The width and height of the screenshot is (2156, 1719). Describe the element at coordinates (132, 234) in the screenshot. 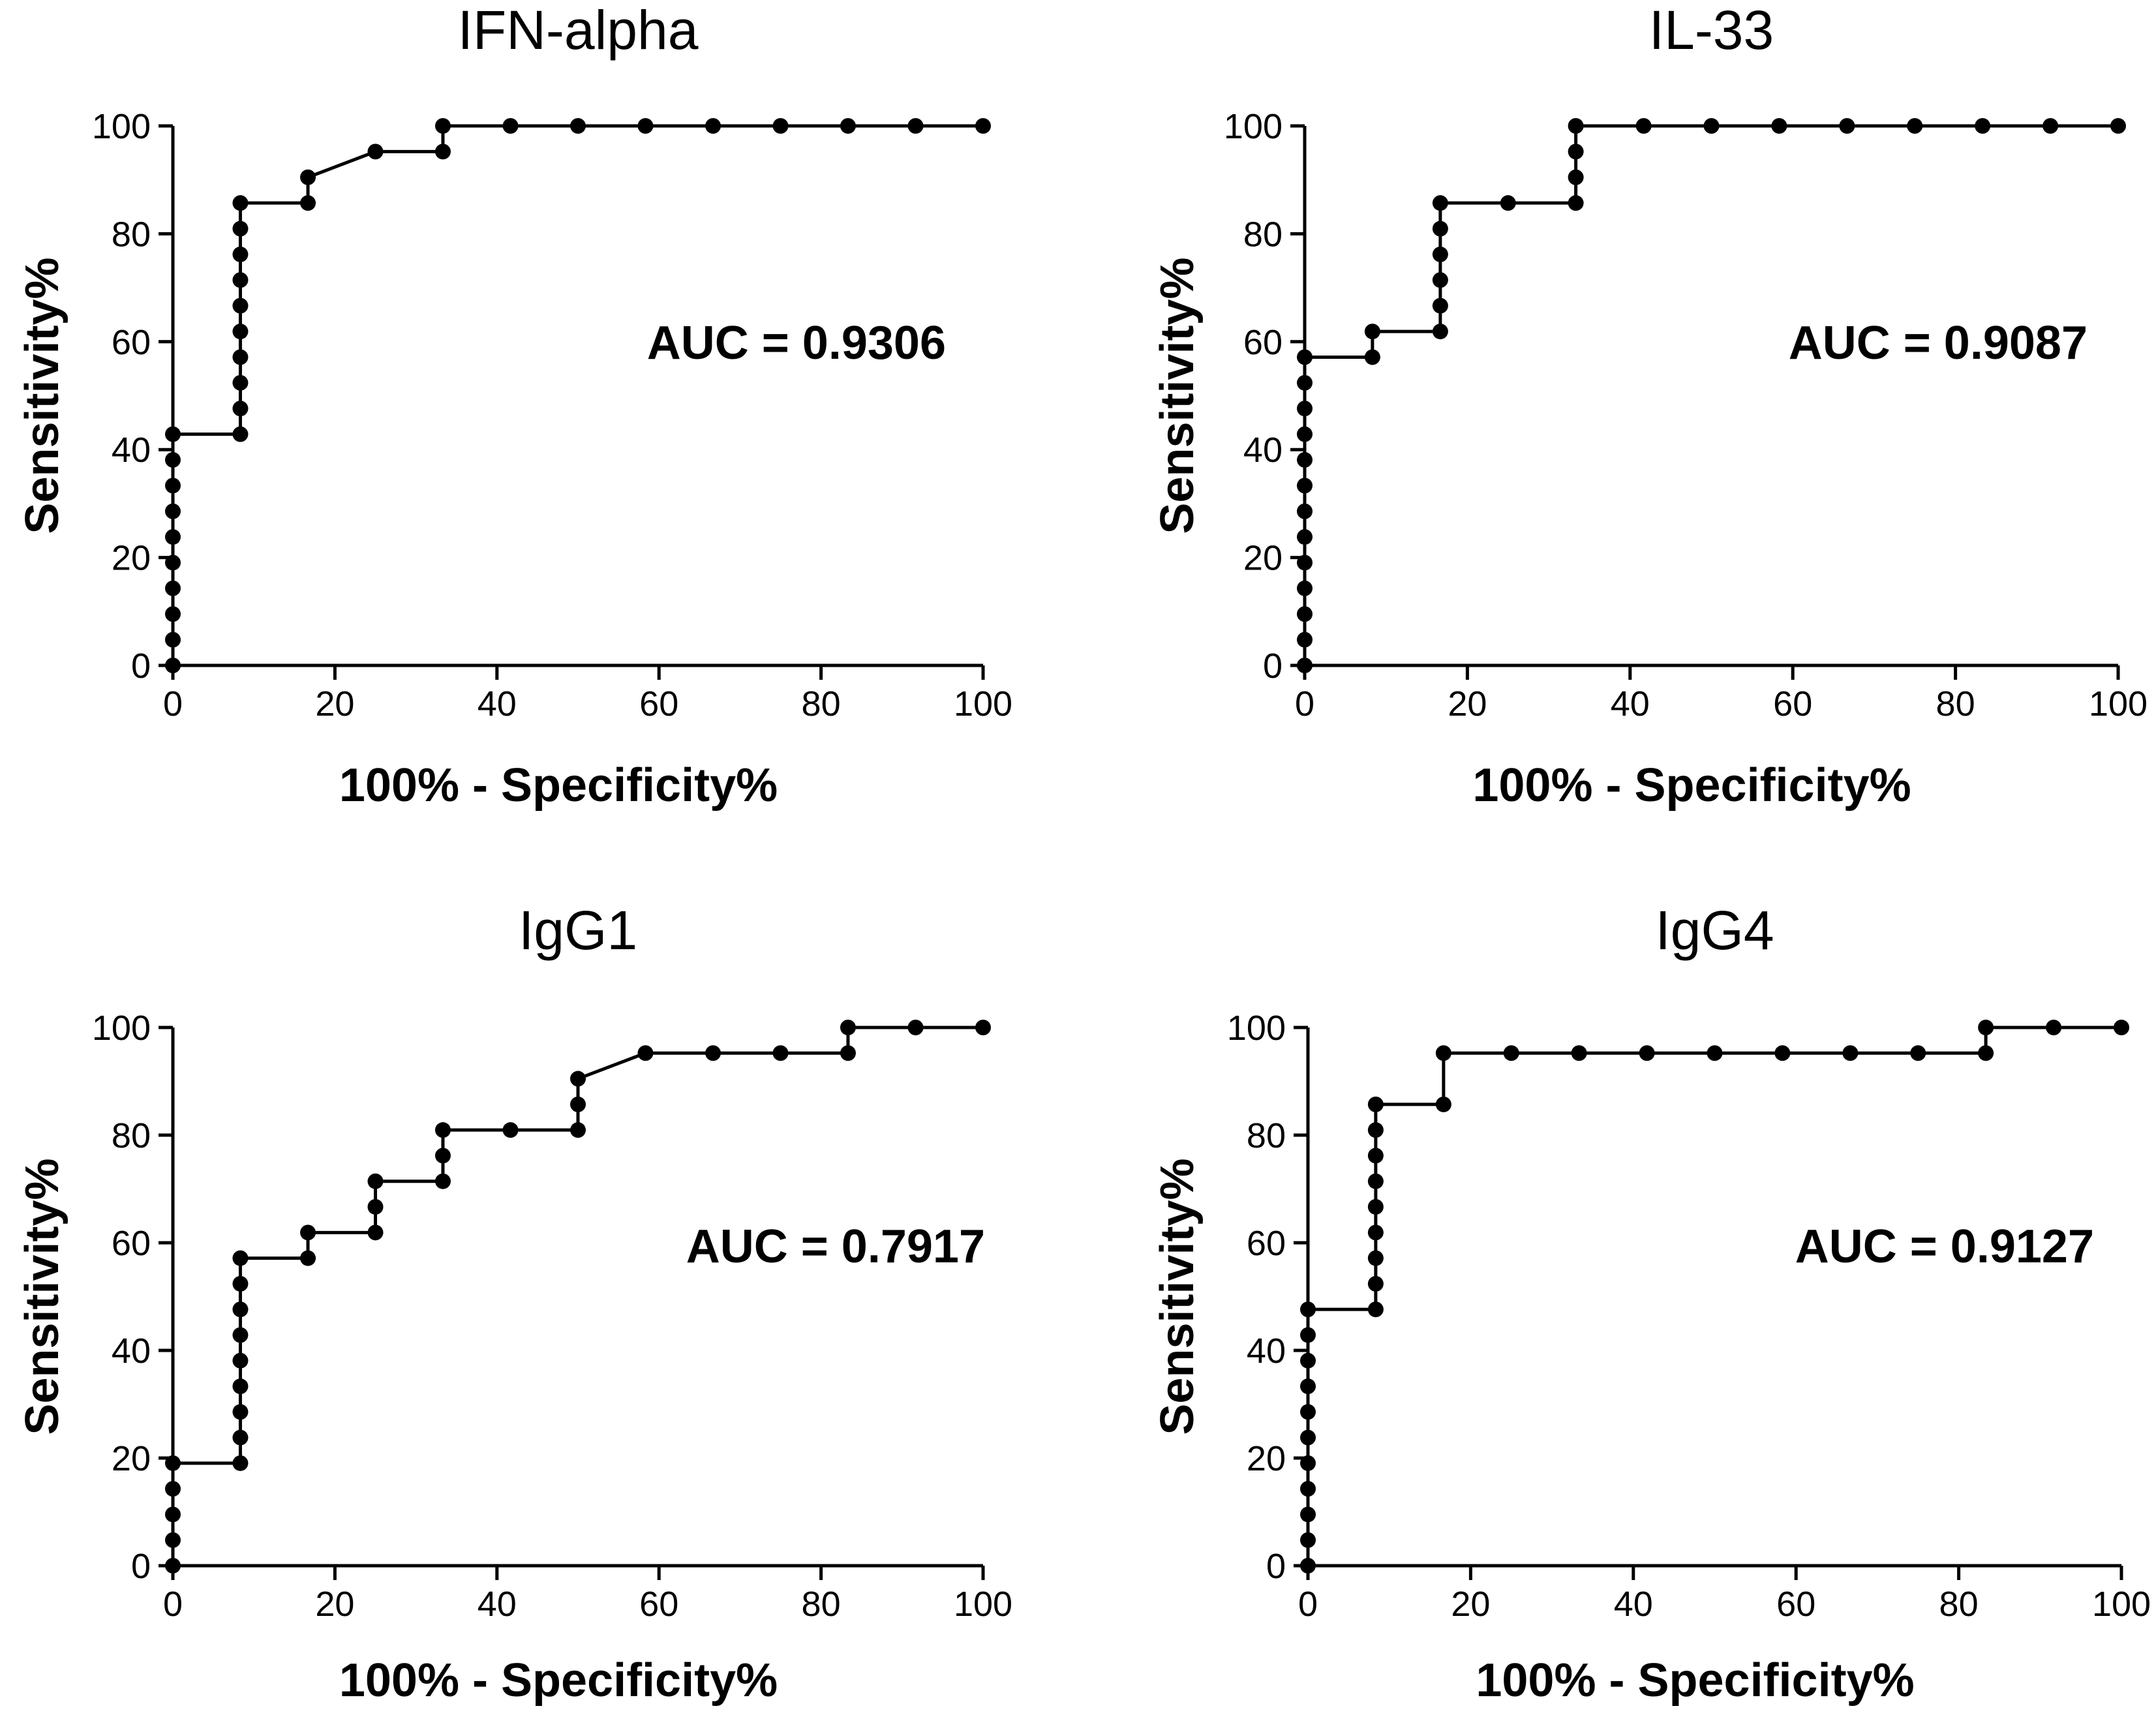

I see `y-tick-label: 80` at that location.